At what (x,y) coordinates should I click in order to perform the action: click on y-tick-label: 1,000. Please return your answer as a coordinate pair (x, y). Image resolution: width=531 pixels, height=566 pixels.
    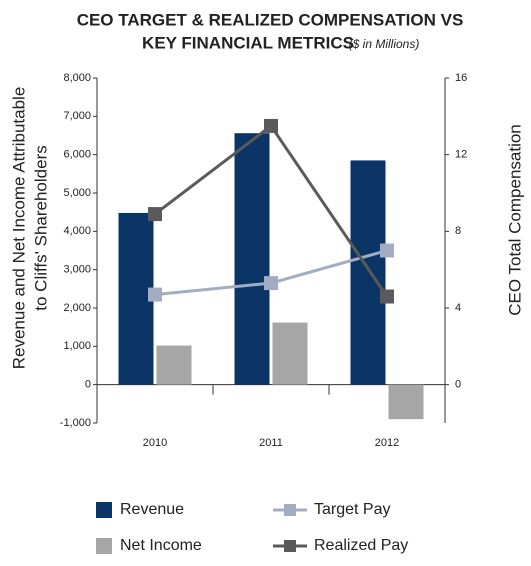
    Looking at the image, I should click on (77, 346).